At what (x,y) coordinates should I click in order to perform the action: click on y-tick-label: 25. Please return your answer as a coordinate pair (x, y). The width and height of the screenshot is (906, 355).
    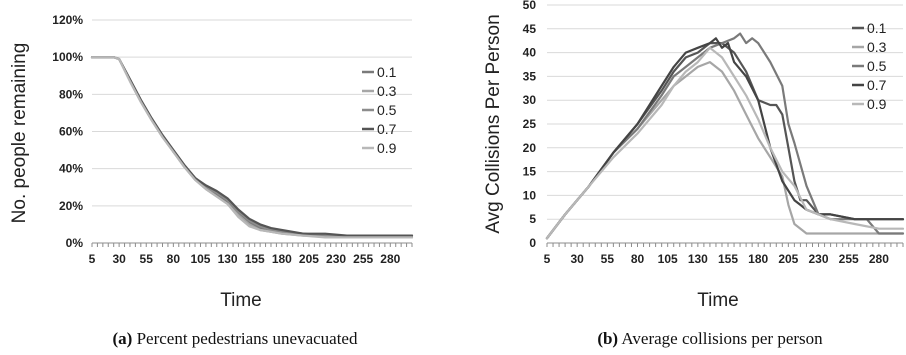
    Looking at the image, I should click on (530, 124).